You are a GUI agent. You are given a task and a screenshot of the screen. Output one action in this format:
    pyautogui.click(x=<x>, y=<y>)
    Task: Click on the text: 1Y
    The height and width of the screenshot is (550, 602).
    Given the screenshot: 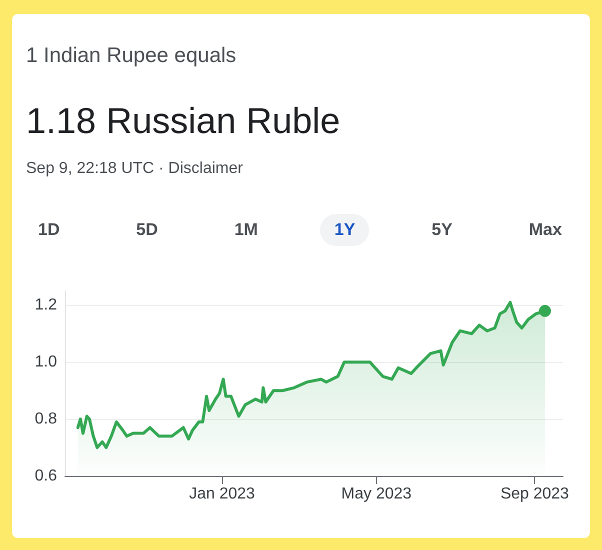 What is the action you would take?
    pyautogui.click(x=345, y=230)
    